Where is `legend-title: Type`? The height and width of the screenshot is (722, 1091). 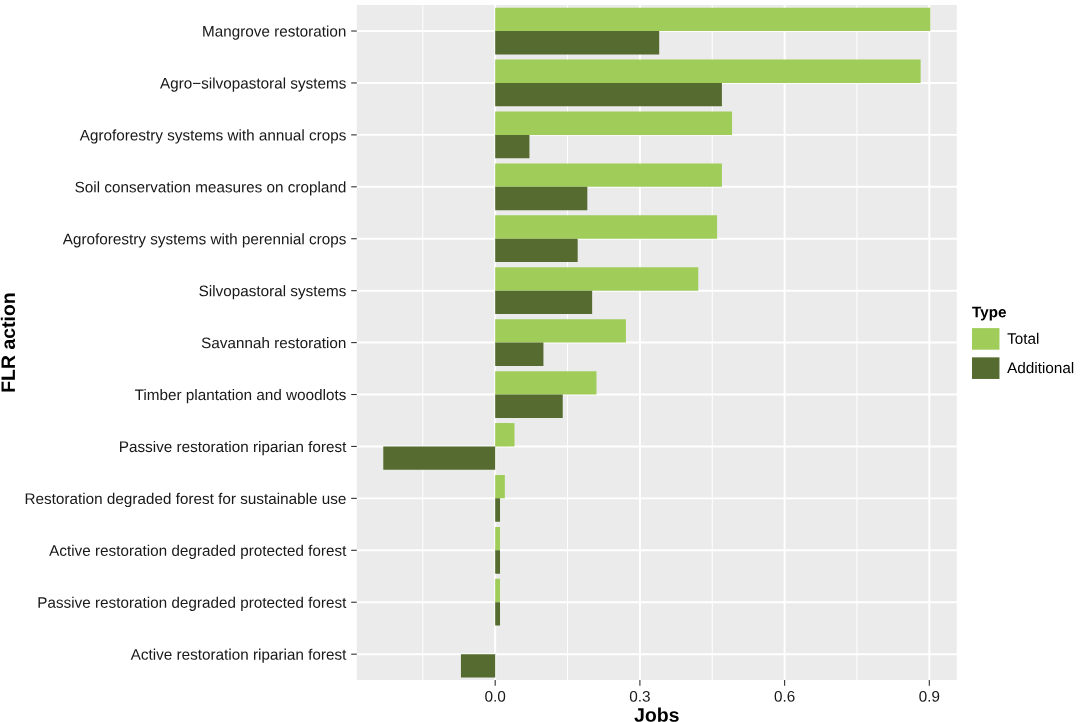 legend-title: Type is located at coordinates (989, 313).